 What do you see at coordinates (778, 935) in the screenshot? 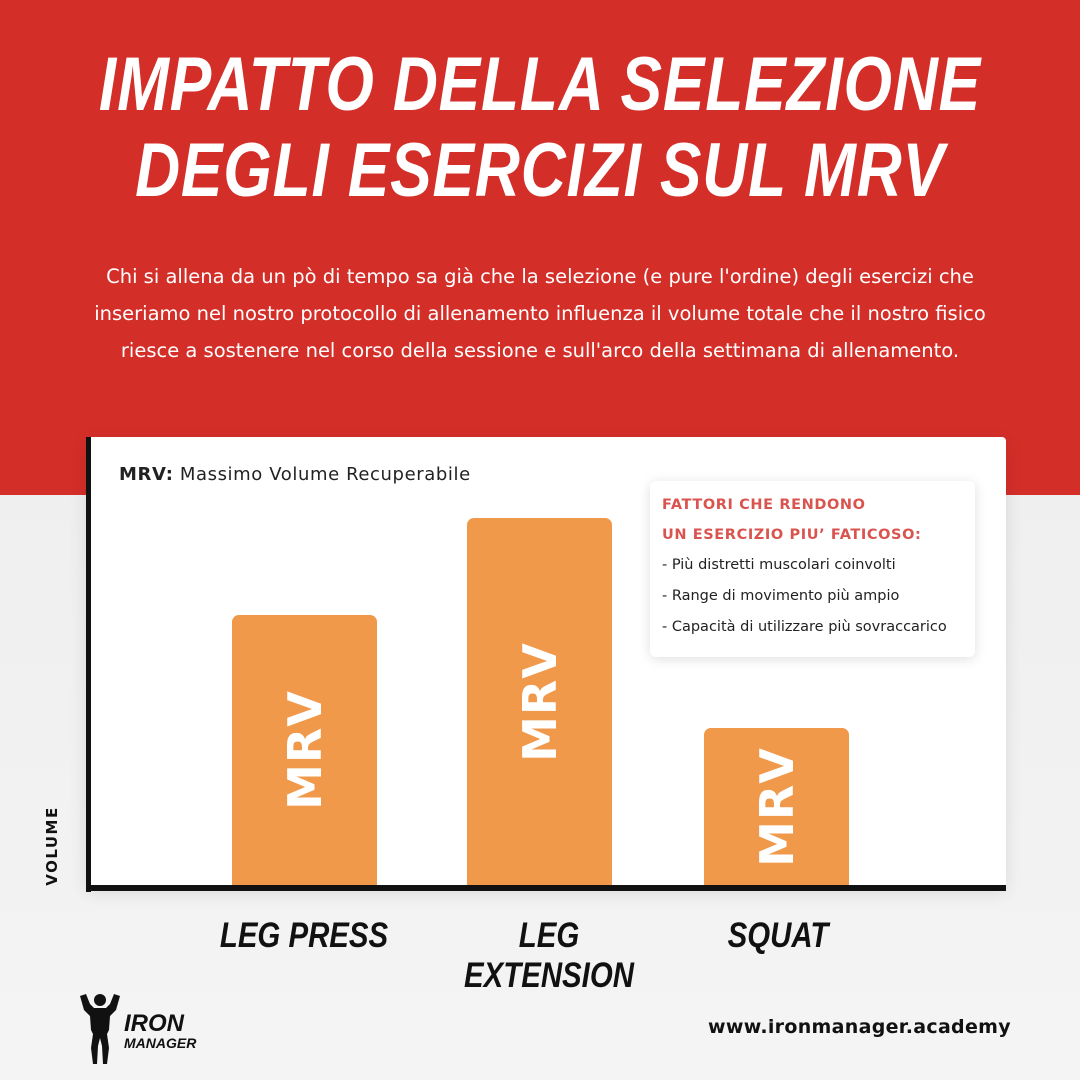
I see `x-tick-label: SQUAT` at bounding box center [778, 935].